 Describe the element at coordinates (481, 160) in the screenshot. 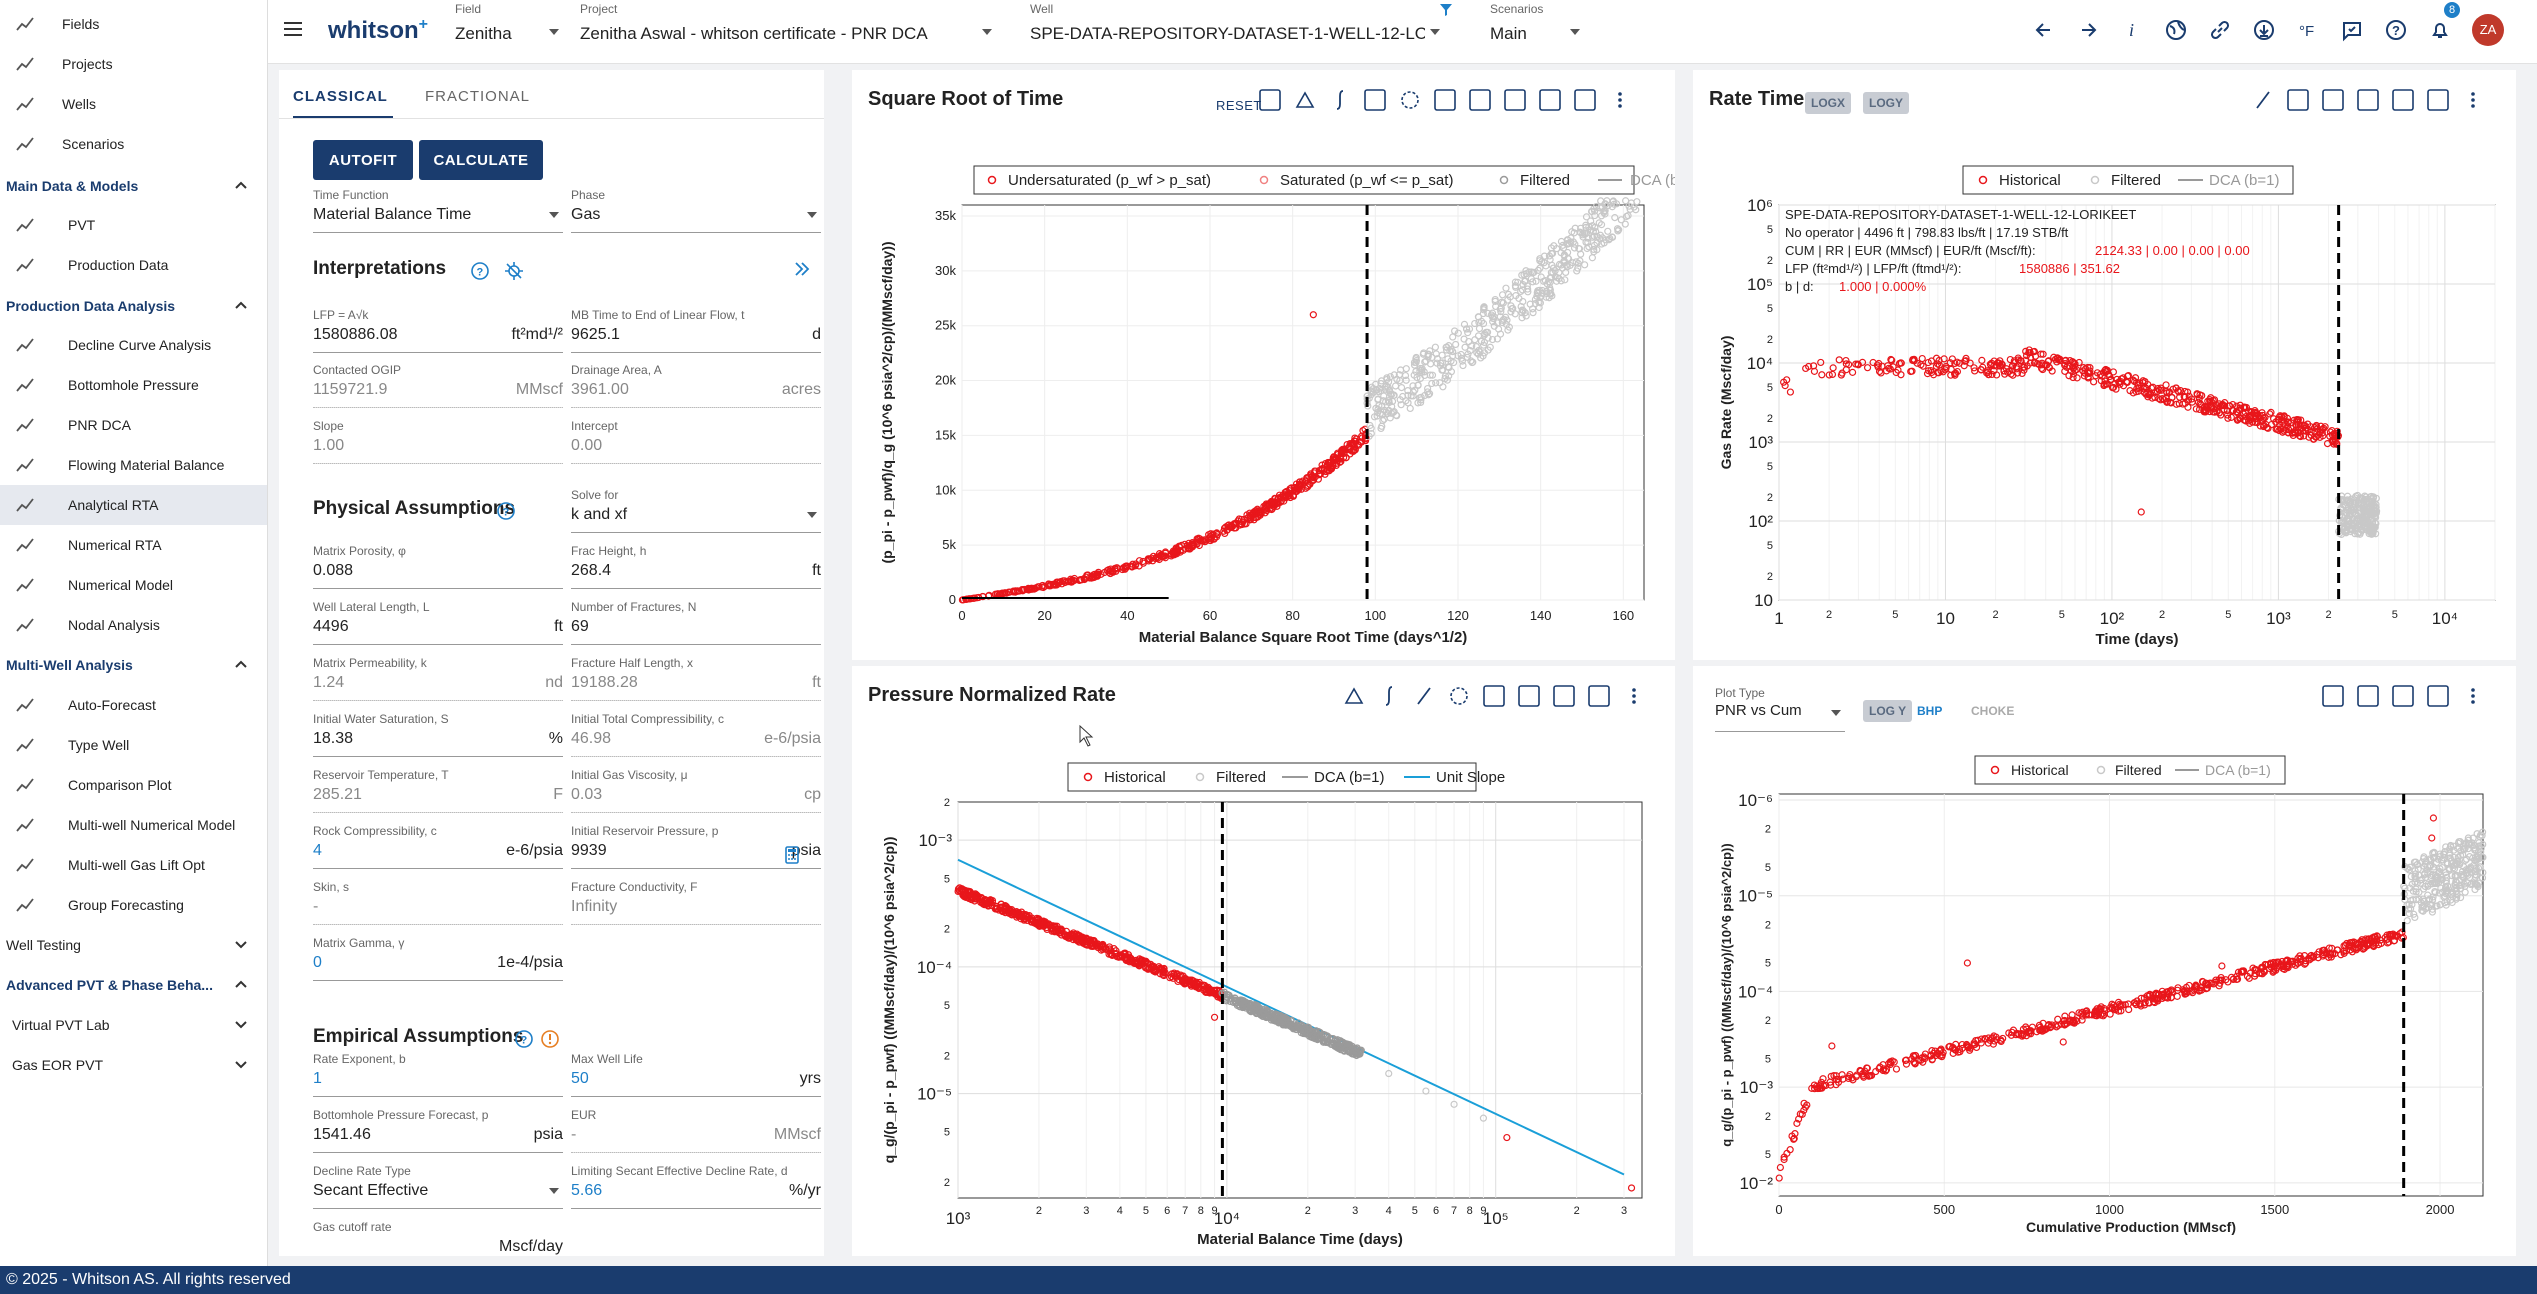

I see `calculate-button: CALCULATE` at that location.